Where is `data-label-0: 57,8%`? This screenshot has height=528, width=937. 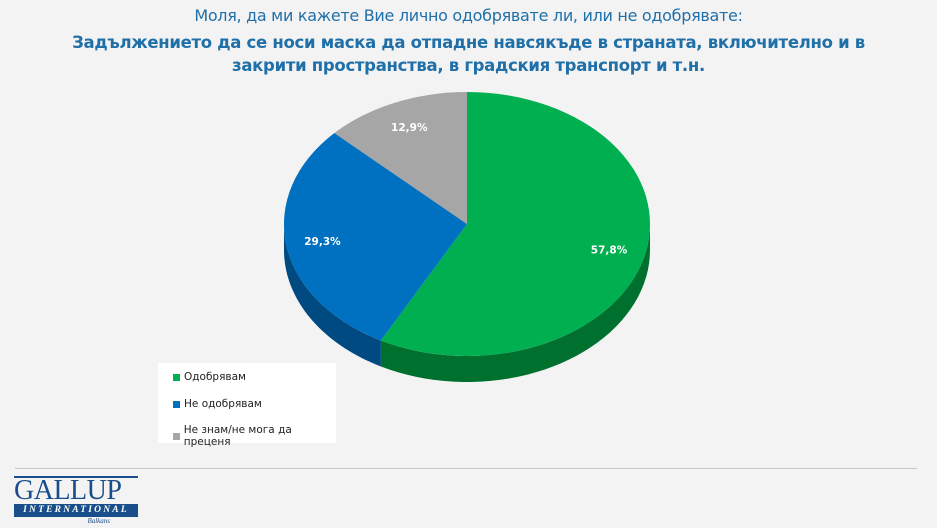 data-label-0: 57,8% is located at coordinates (609, 251).